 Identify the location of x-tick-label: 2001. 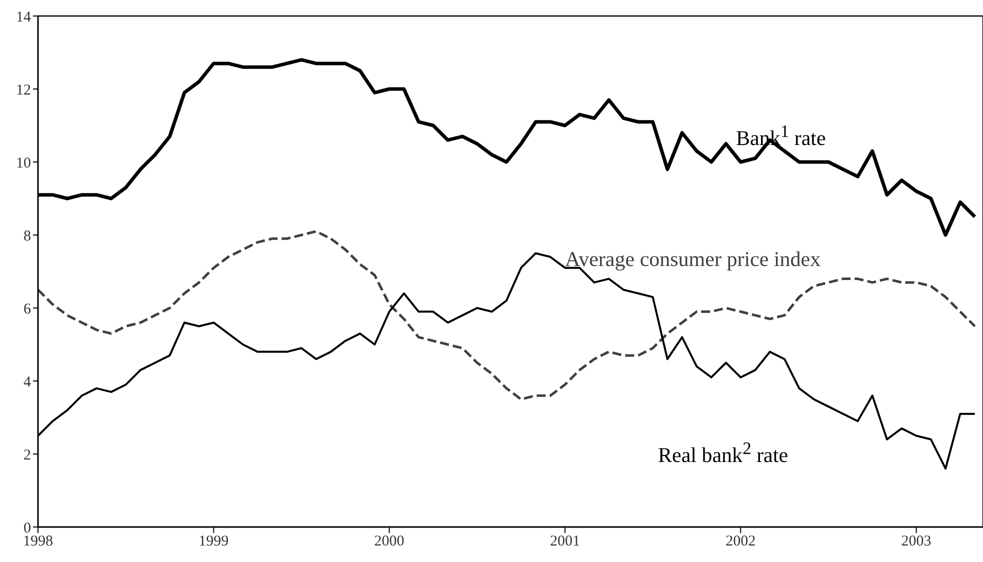
(565, 542).